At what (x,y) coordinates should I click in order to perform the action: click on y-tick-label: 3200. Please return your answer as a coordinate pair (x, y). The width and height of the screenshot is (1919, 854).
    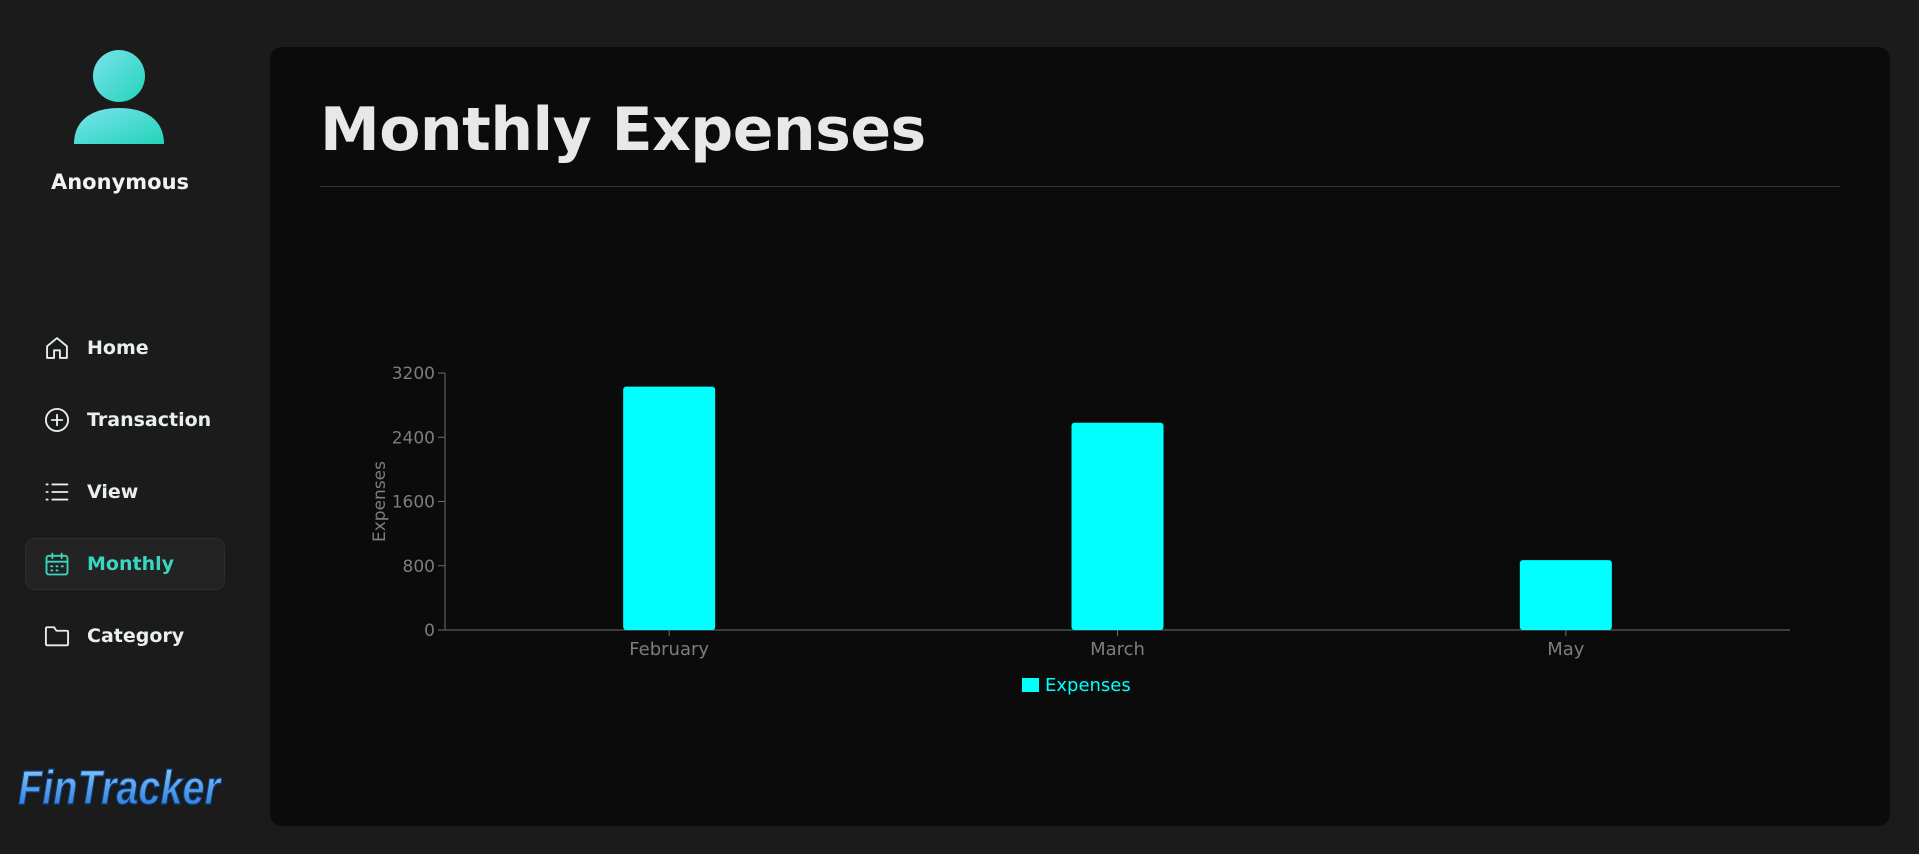
    Looking at the image, I should click on (413, 374).